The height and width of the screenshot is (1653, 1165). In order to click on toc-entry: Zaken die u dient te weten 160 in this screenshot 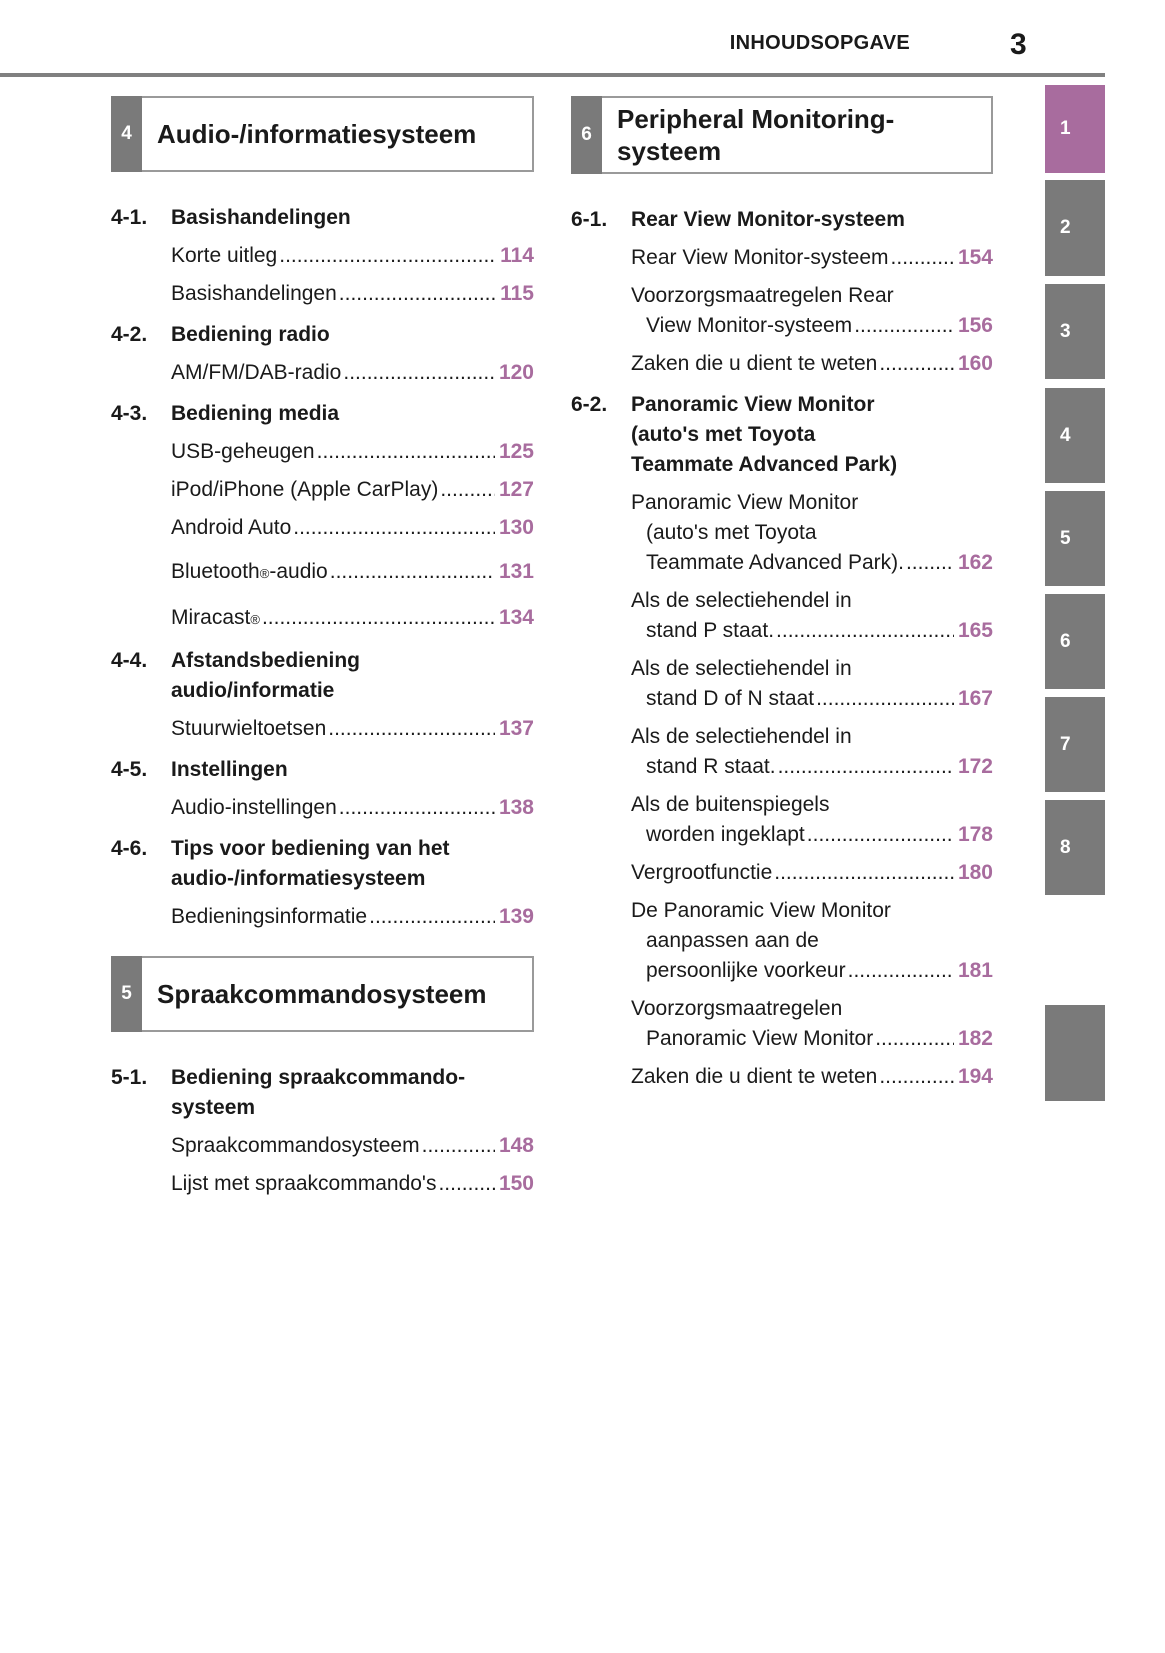, I will do `click(782, 364)`.